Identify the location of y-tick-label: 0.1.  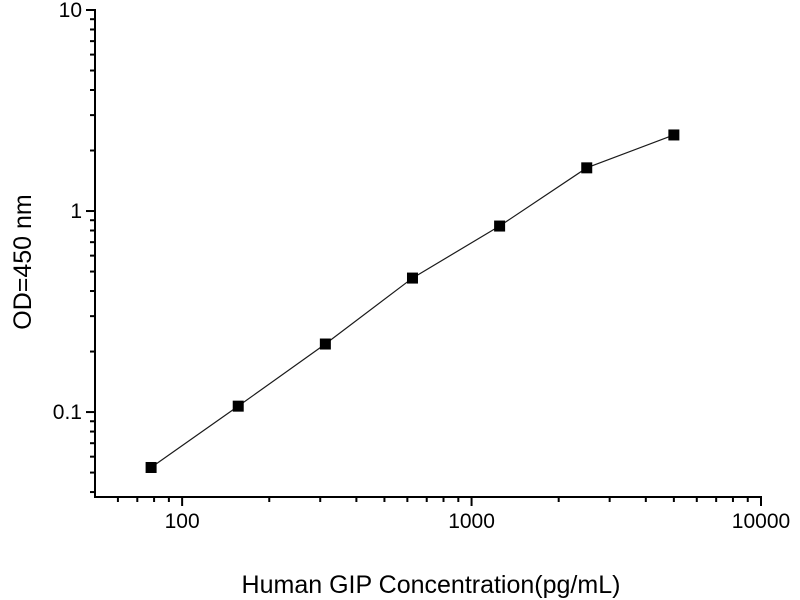
(67, 412).